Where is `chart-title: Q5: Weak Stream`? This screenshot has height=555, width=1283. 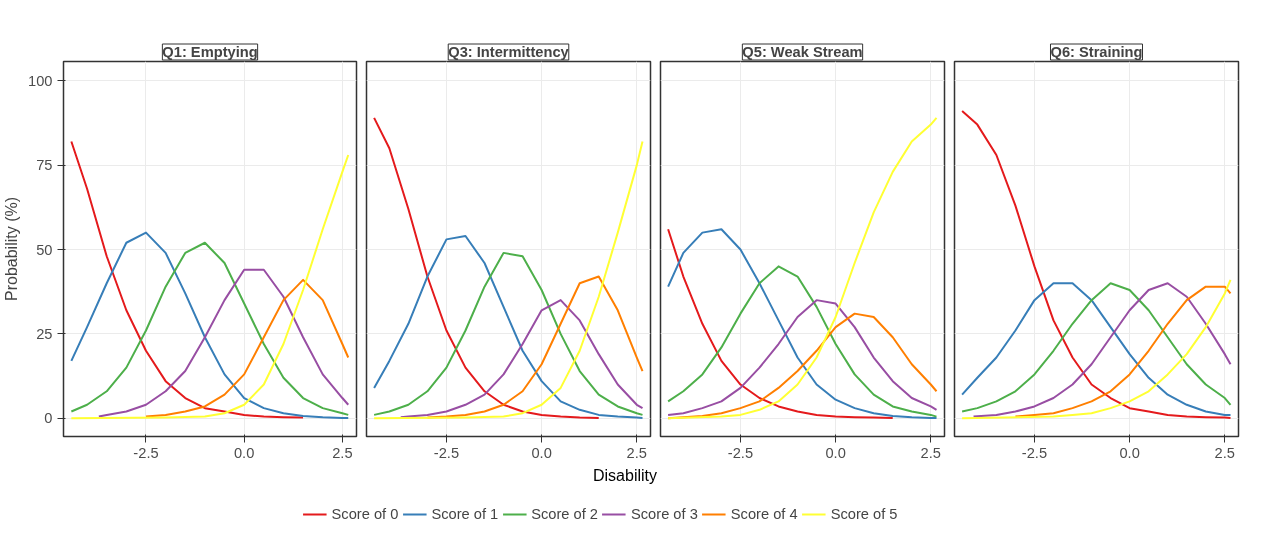
chart-title: Q5: Weak Stream is located at coordinates (802, 52).